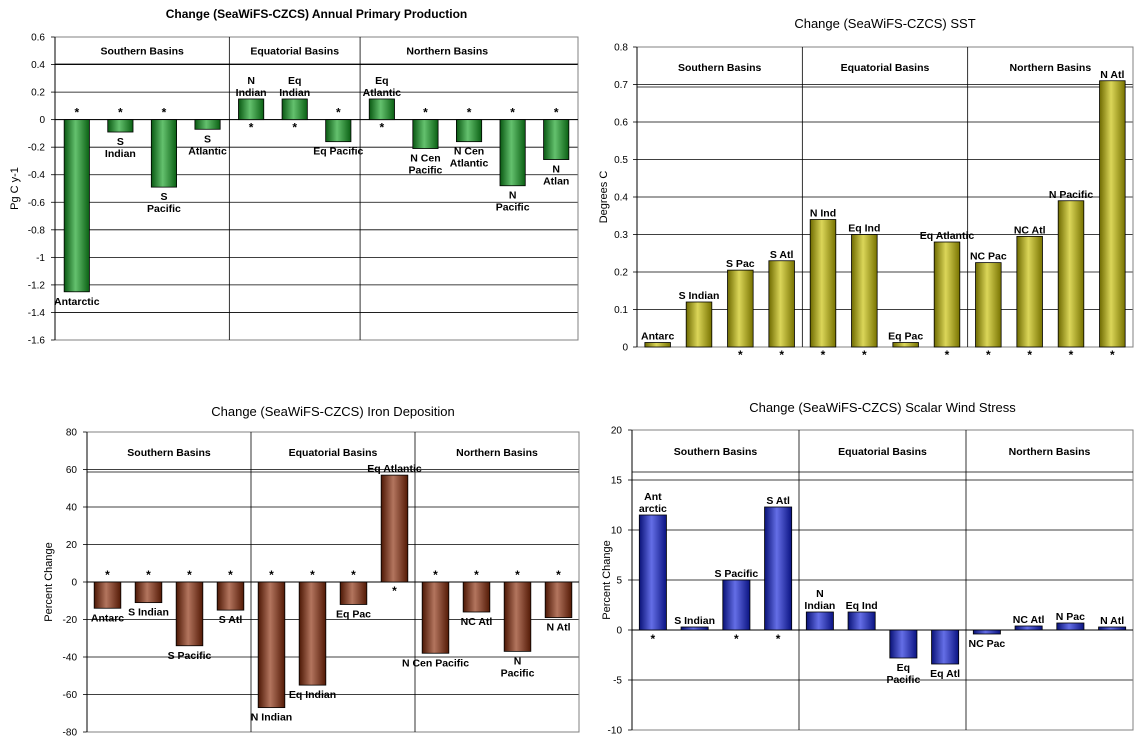  What do you see at coordinates (294, 52) in the screenshot?
I see `group-label: Equatorial Basins` at bounding box center [294, 52].